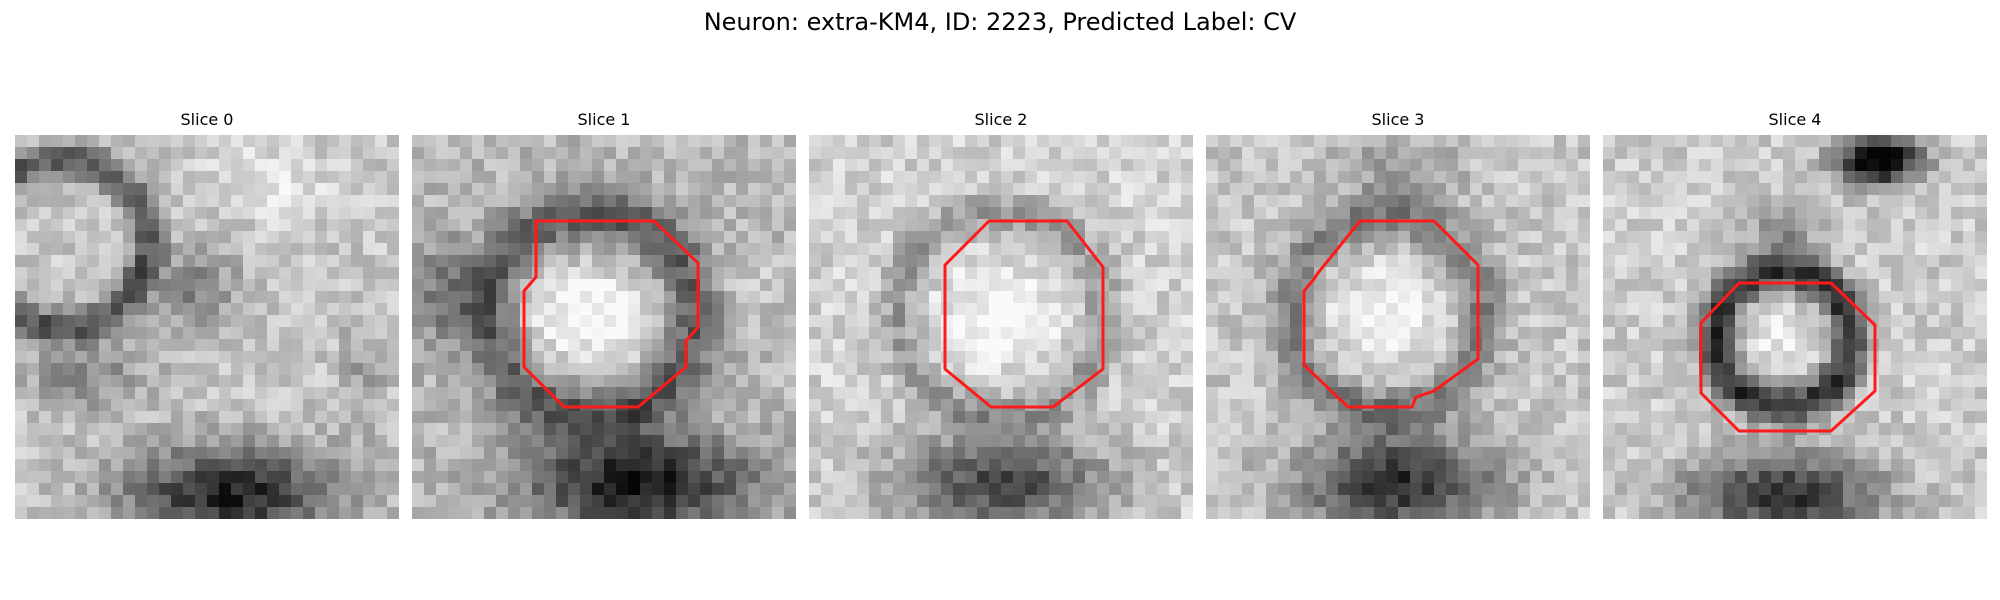 This screenshot has height=600, width=2000. I want to click on slice-title: Slice 4, so click(1795, 119).